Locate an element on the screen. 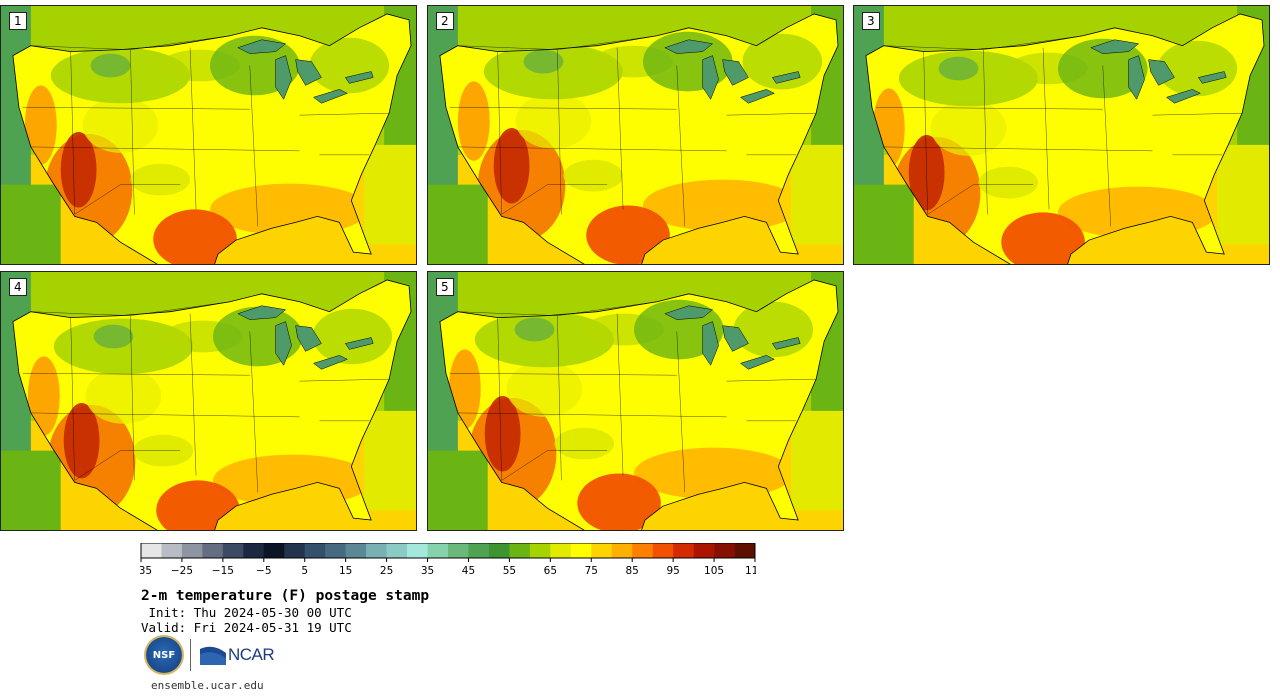  panel-label: 4 is located at coordinates (18, 287).